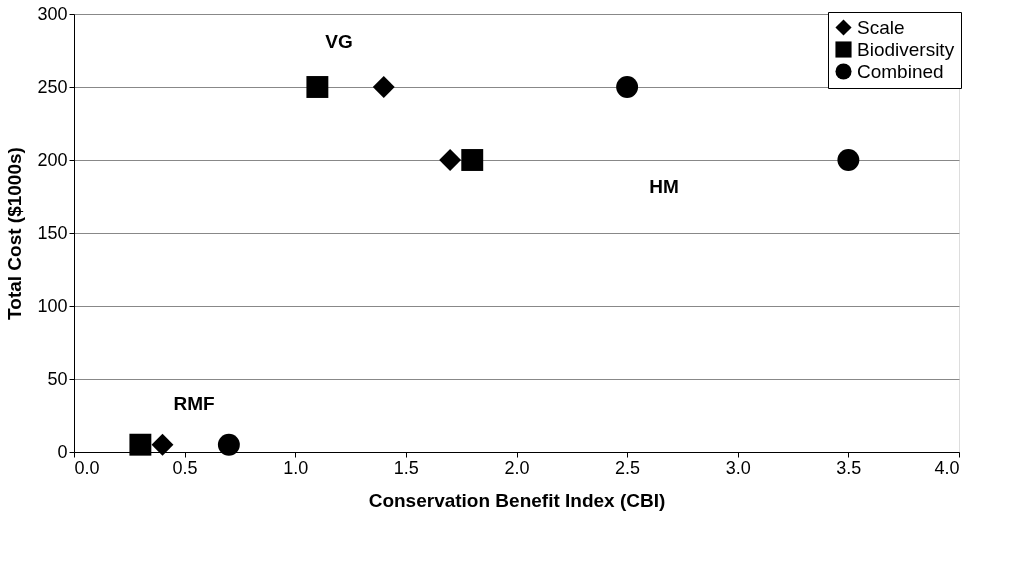 The image size is (1023, 588). I want to click on x-tick-label: 1.0, so click(296, 467).